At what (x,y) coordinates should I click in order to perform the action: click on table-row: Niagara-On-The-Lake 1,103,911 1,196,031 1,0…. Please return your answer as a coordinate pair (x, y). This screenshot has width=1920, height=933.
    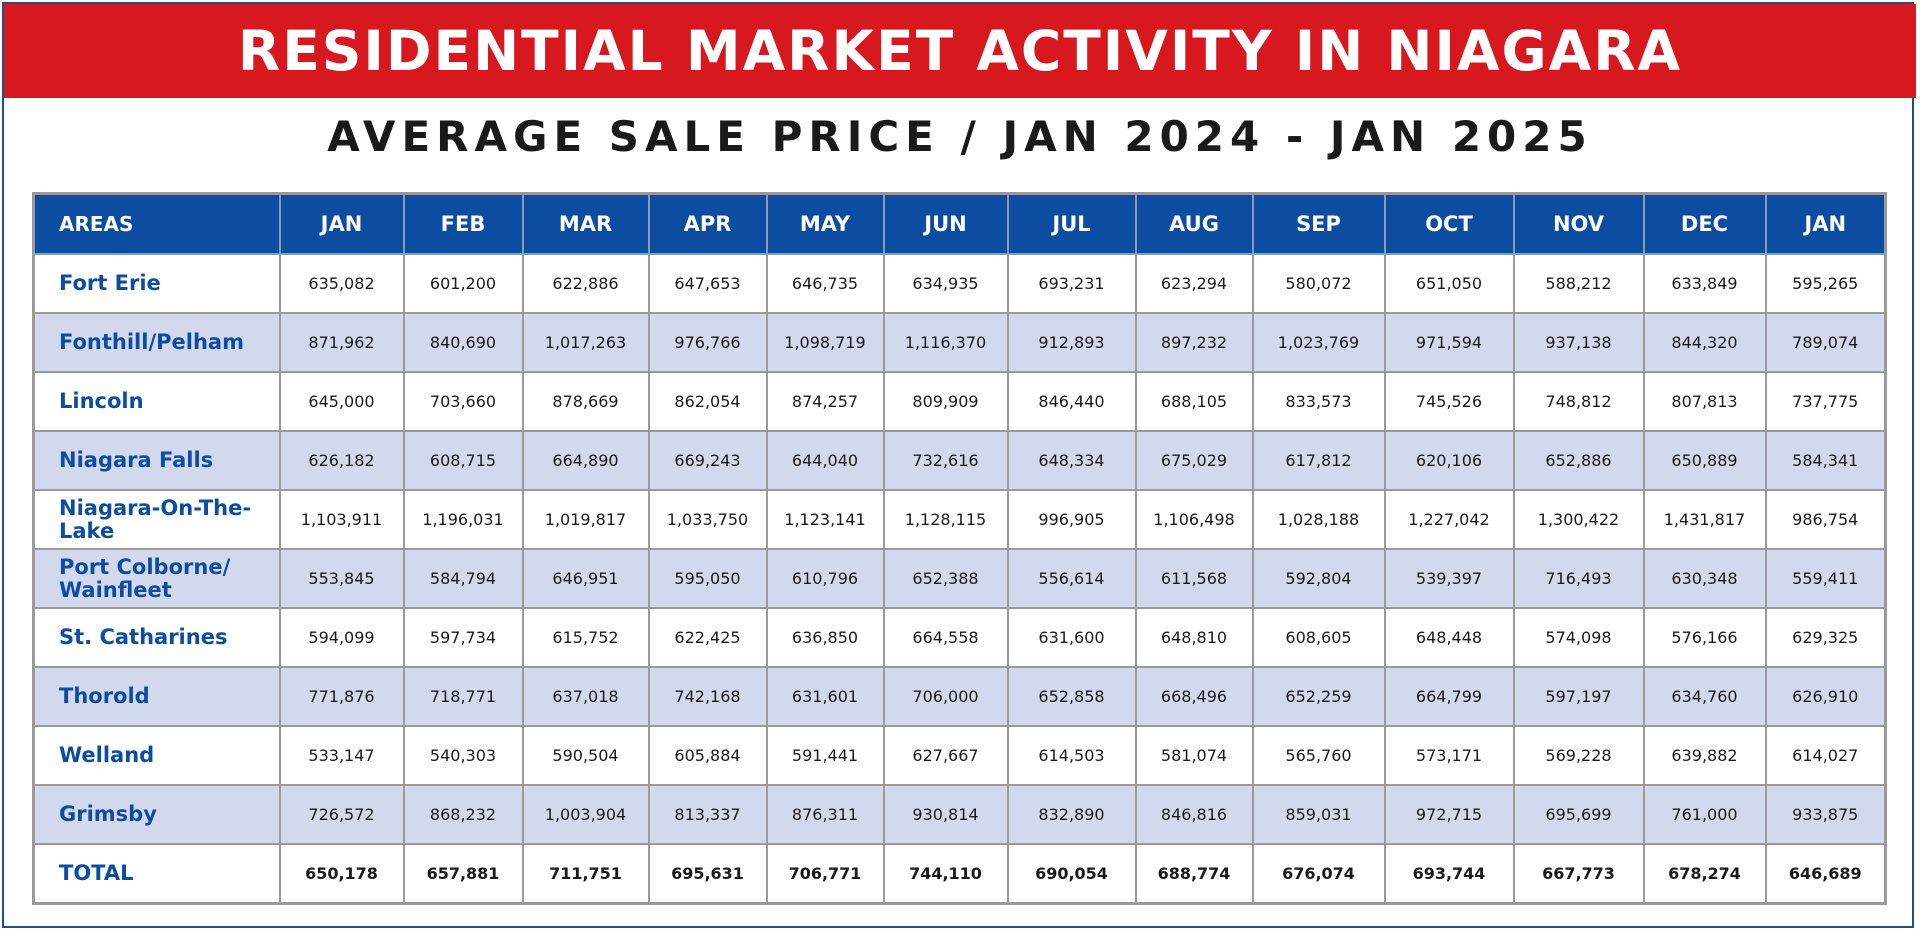
    Looking at the image, I should click on (959, 519).